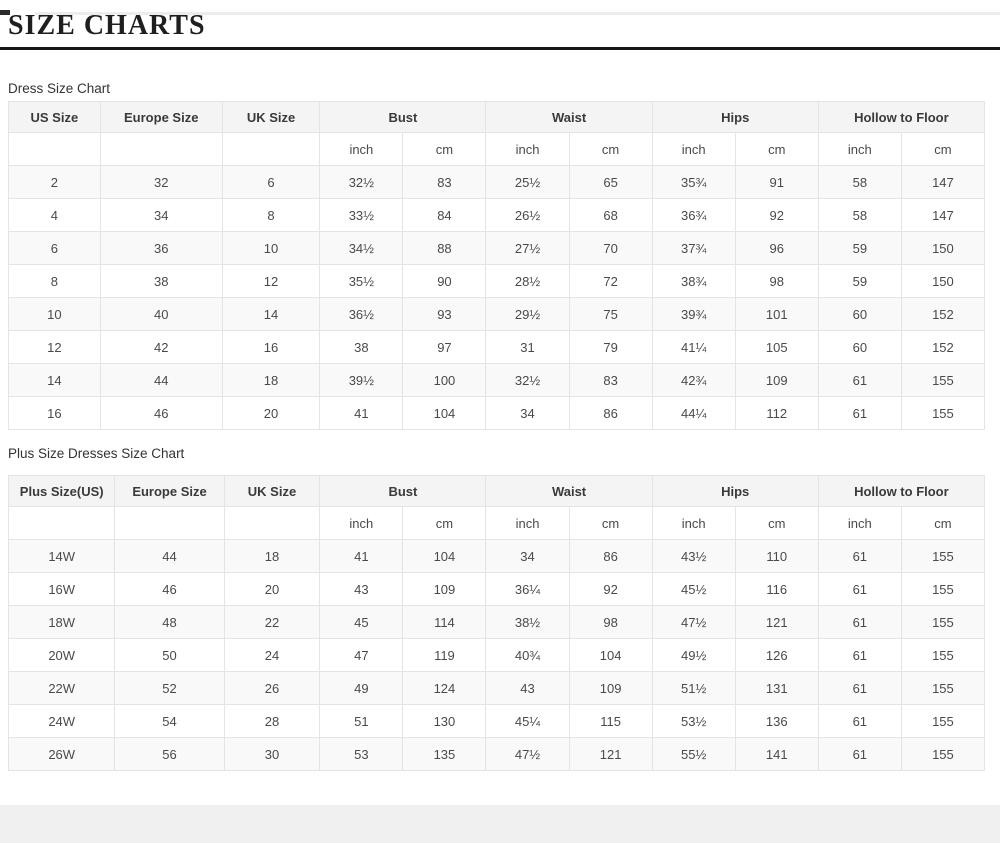 The image size is (1000, 843). Describe the element at coordinates (161, 314) in the screenshot. I see `table-cell: 40` at that location.